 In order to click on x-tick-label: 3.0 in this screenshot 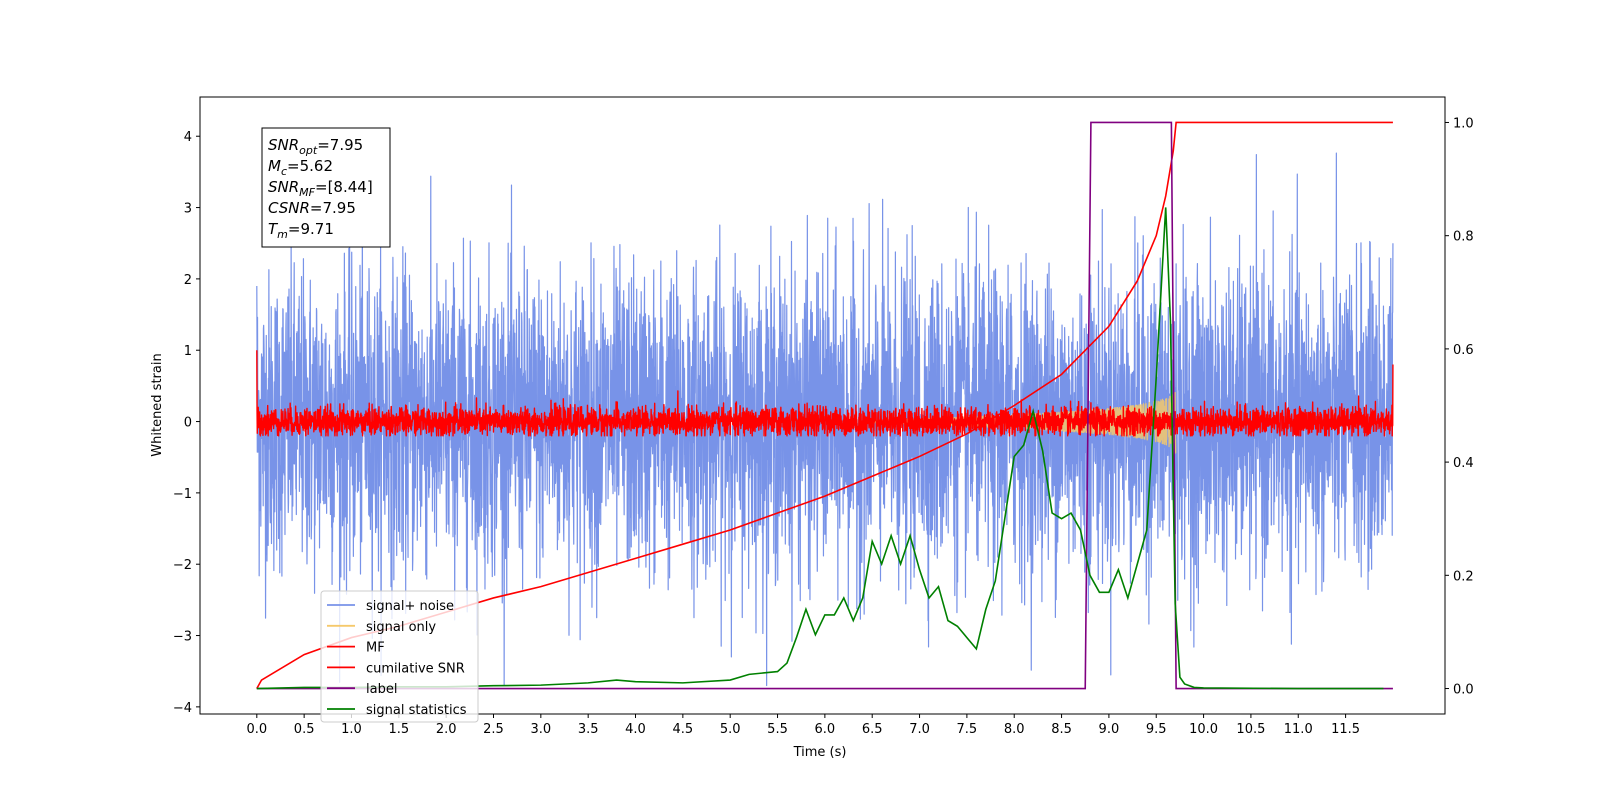, I will do `click(540, 729)`.